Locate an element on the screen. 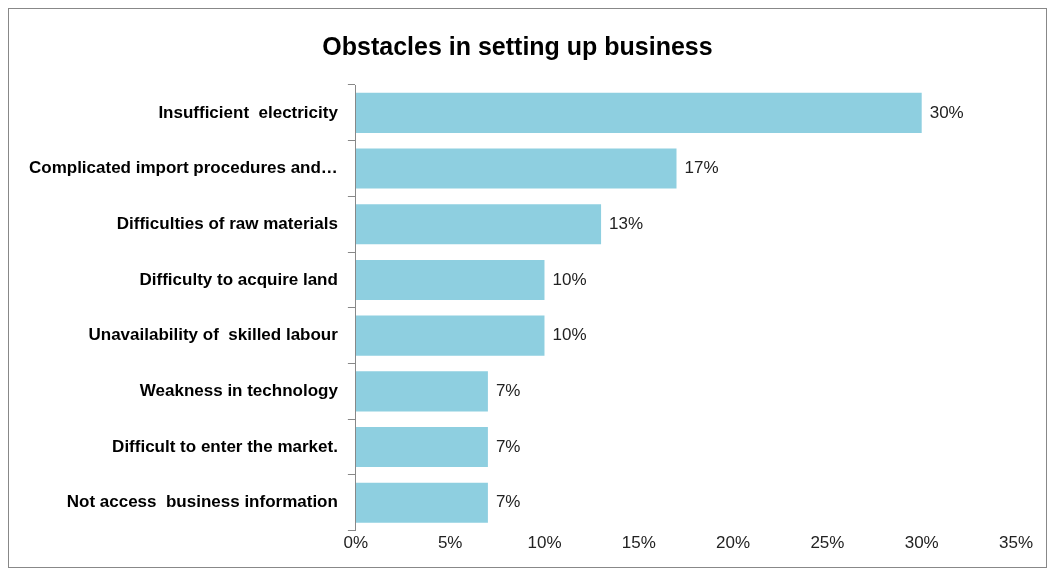 Image resolution: width=1055 pixels, height=576 pixels. y-tick-label: Difficulties of raw materials is located at coordinates (227, 223).